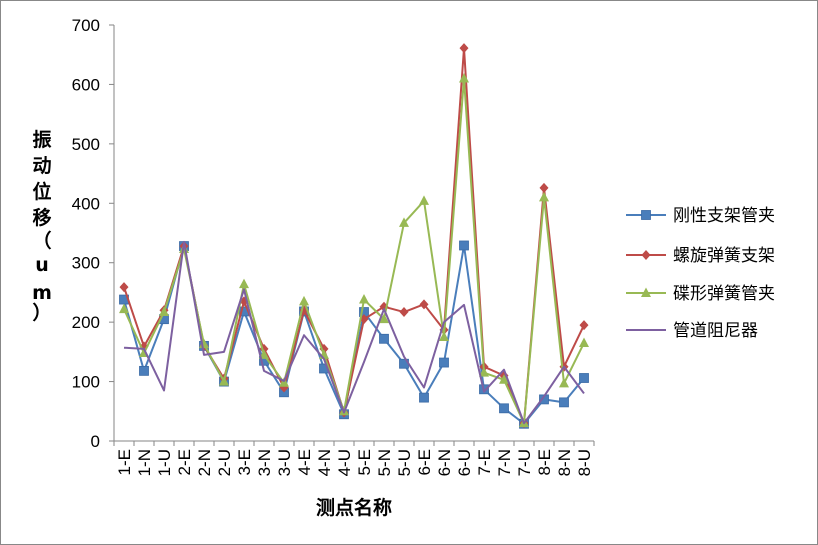  What do you see at coordinates (384, 462) in the screenshot?
I see `x-tick-label: 5-N` at bounding box center [384, 462].